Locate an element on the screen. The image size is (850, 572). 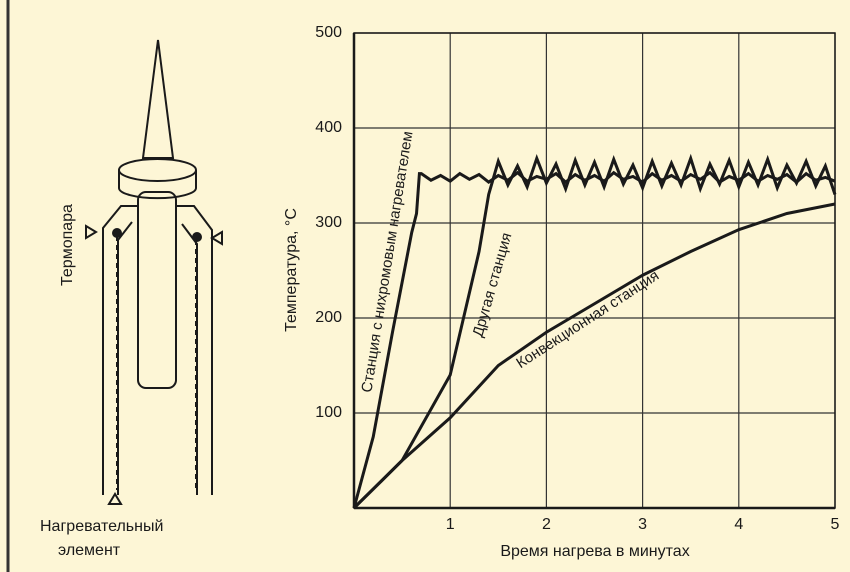
heater-rod is located at coordinates (157, 290).